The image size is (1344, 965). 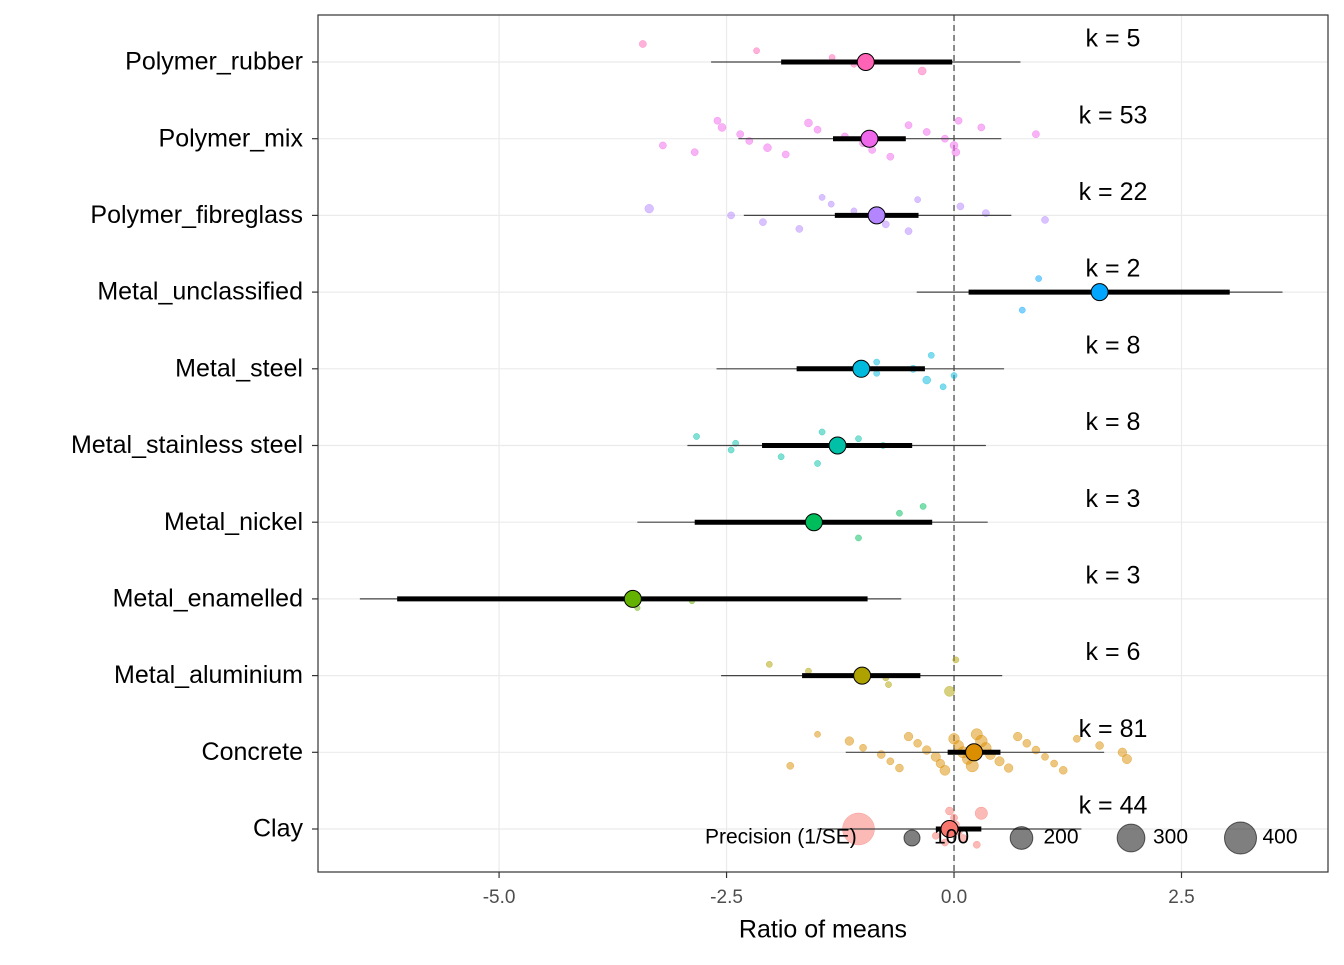 I want to click on k-label: k = 44, so click(x=1113, y=806).